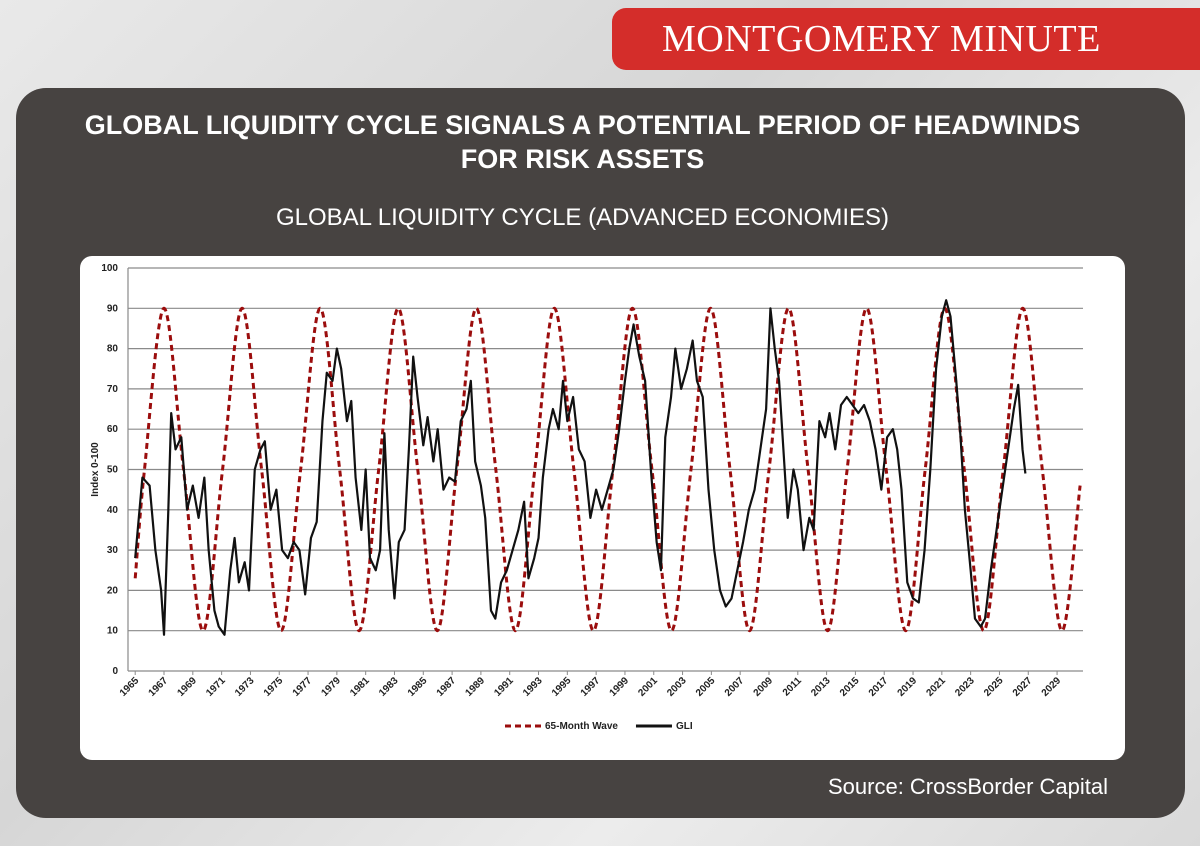  Describe the element at coordinates (331, 687) in the screenshot. I see `x-tick-label: 1979` at that location.